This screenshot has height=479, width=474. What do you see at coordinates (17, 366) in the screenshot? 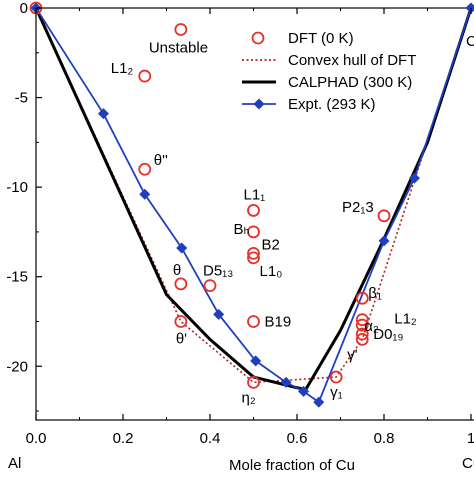
I see `y-tick-label: -20` at bounding box center [17, 366].